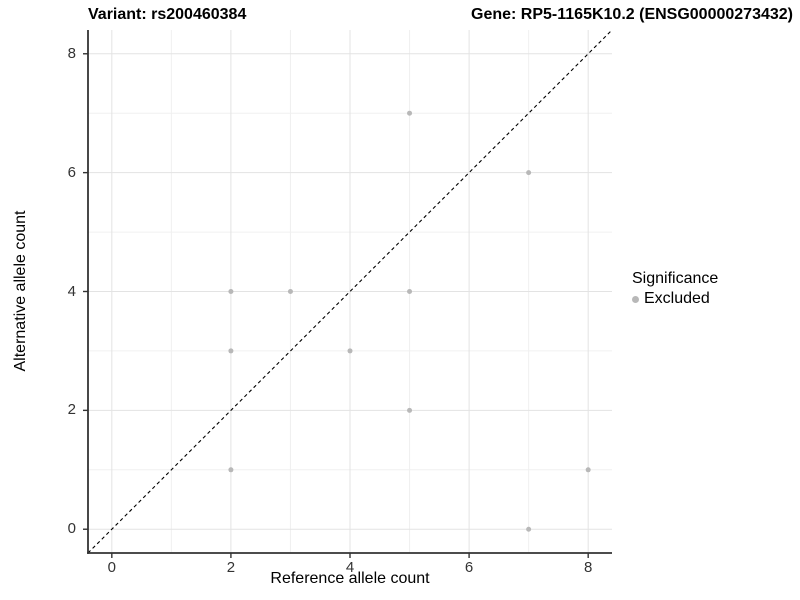  I want to click on x-tick-label: 0, so click(111, 567).